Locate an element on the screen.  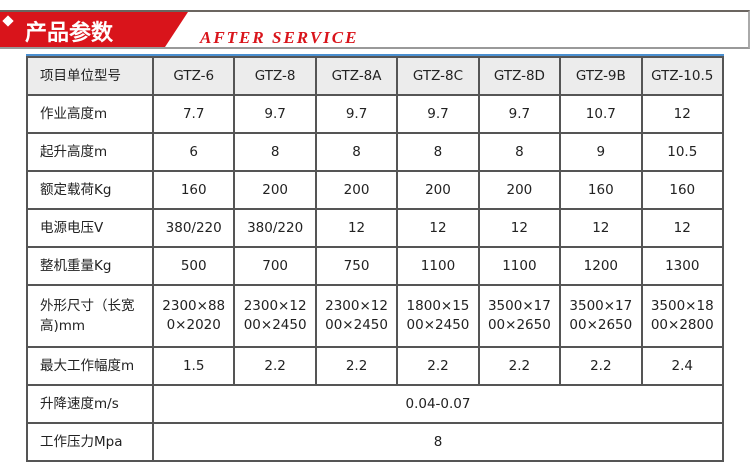
table-cell: 700 is located at coordinates (275, 266).